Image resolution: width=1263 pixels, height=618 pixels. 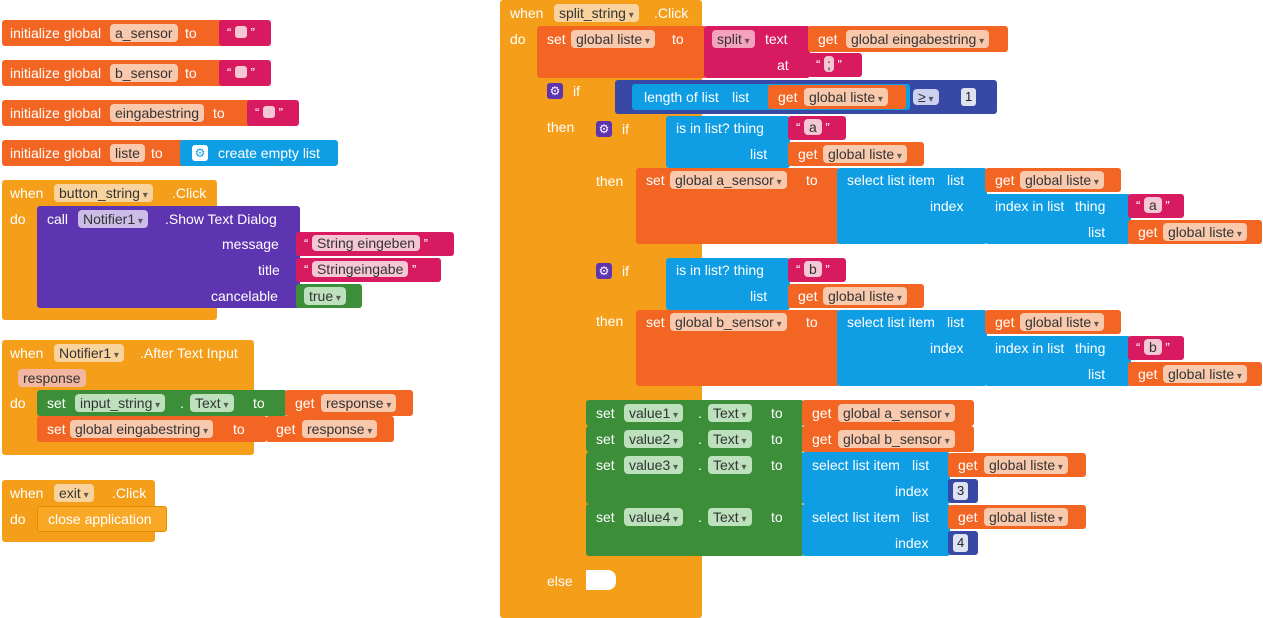 I want to click on thing-a-string-block: “ a ”, so click(x=817, y=128).